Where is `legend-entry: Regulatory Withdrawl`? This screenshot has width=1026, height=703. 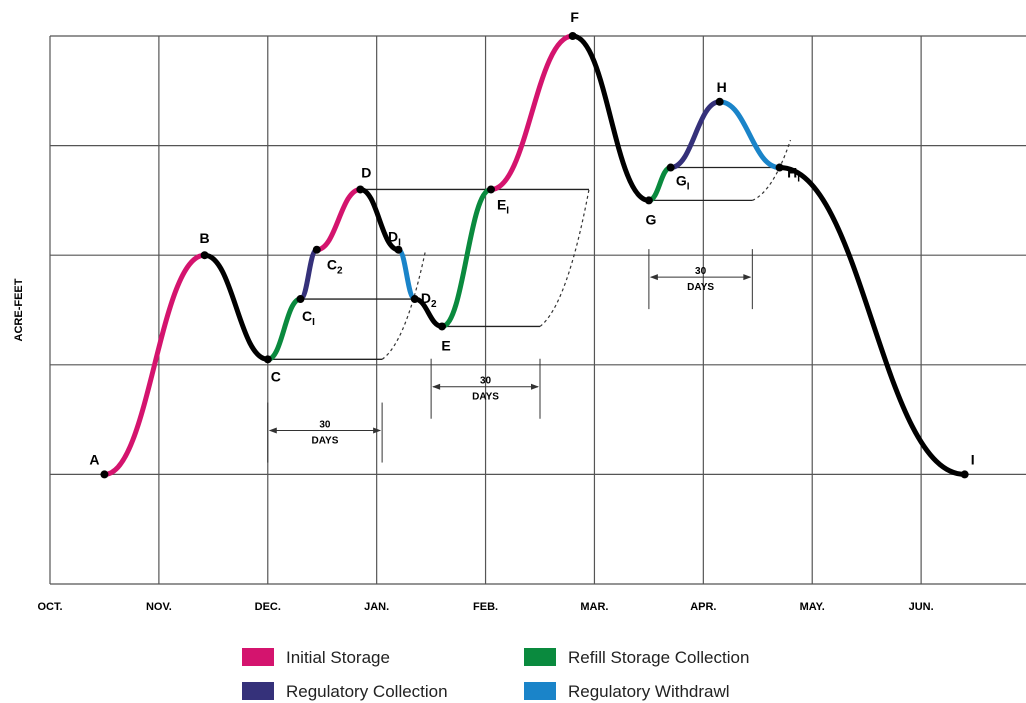 legend-entry: Regulatory Withdrawl is located at coordinates (627, 691).